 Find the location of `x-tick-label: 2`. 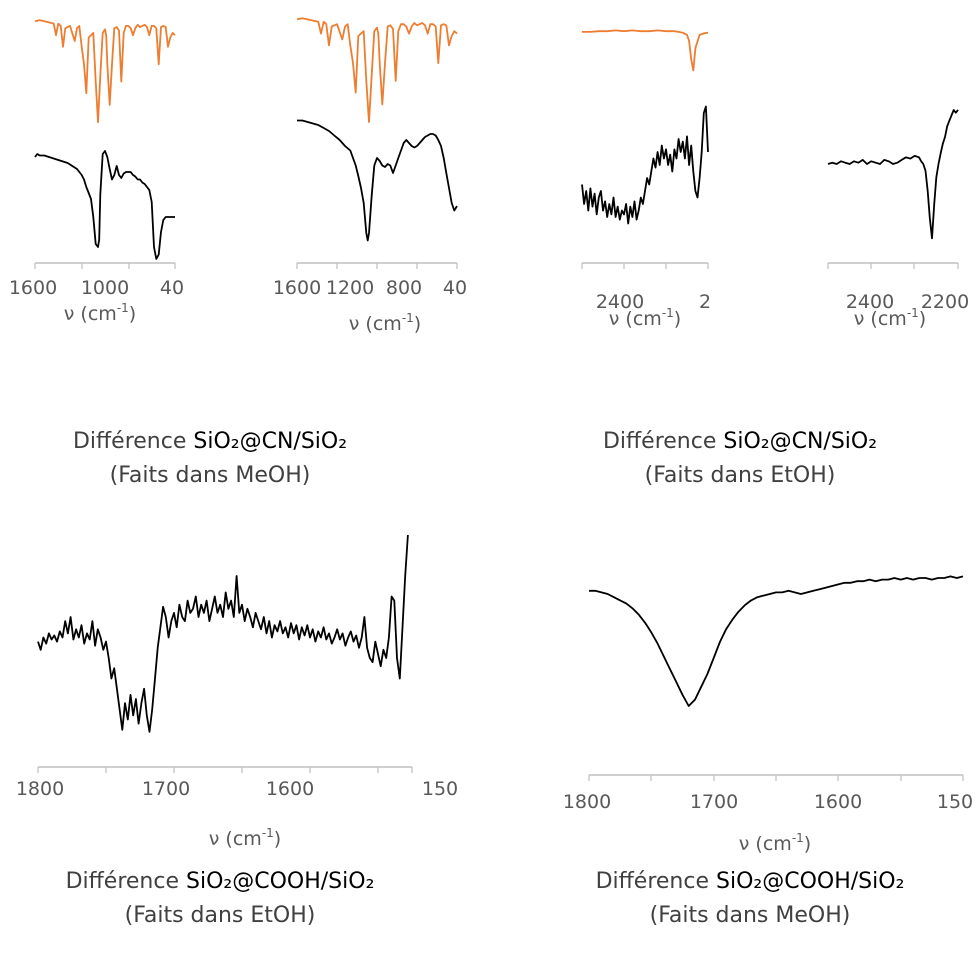

x-tick-label: 2 is located at coordinates (705, 302).